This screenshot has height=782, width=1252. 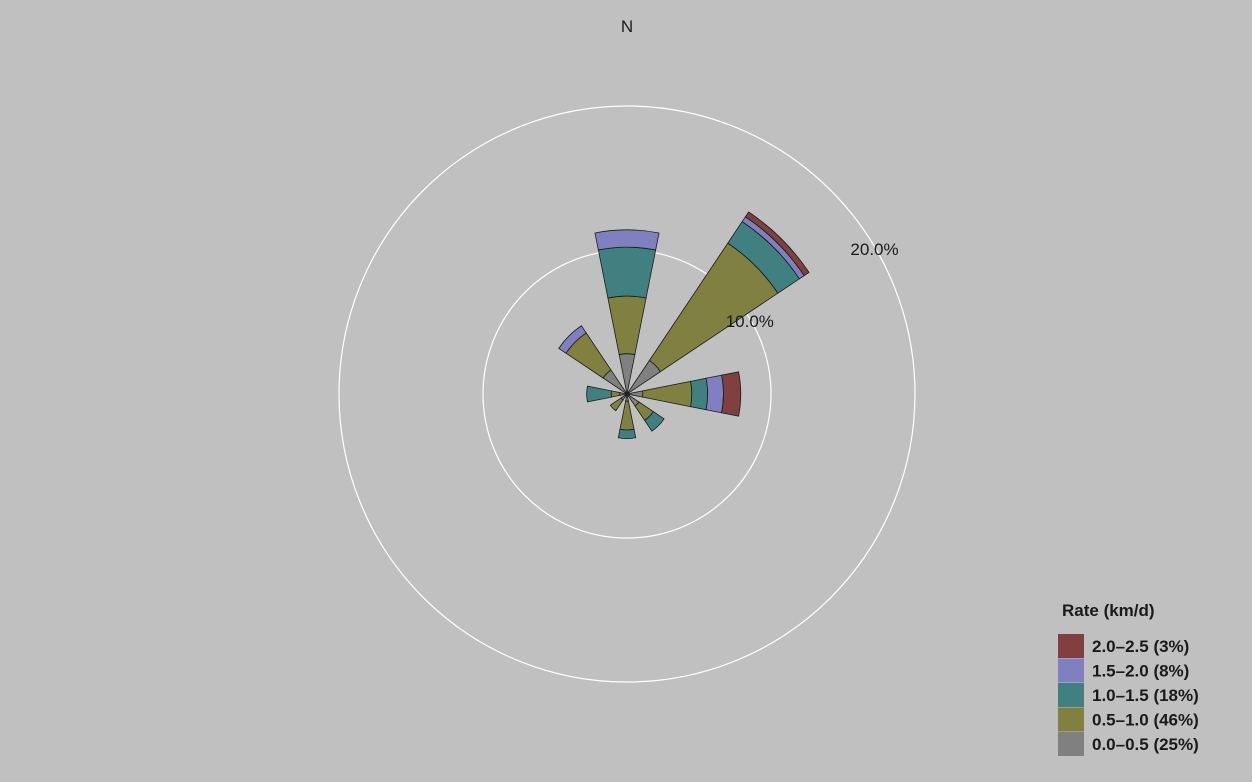 I want to click on legend-label: 1.0–1.5 (18%), so click(x=1145, y=695).